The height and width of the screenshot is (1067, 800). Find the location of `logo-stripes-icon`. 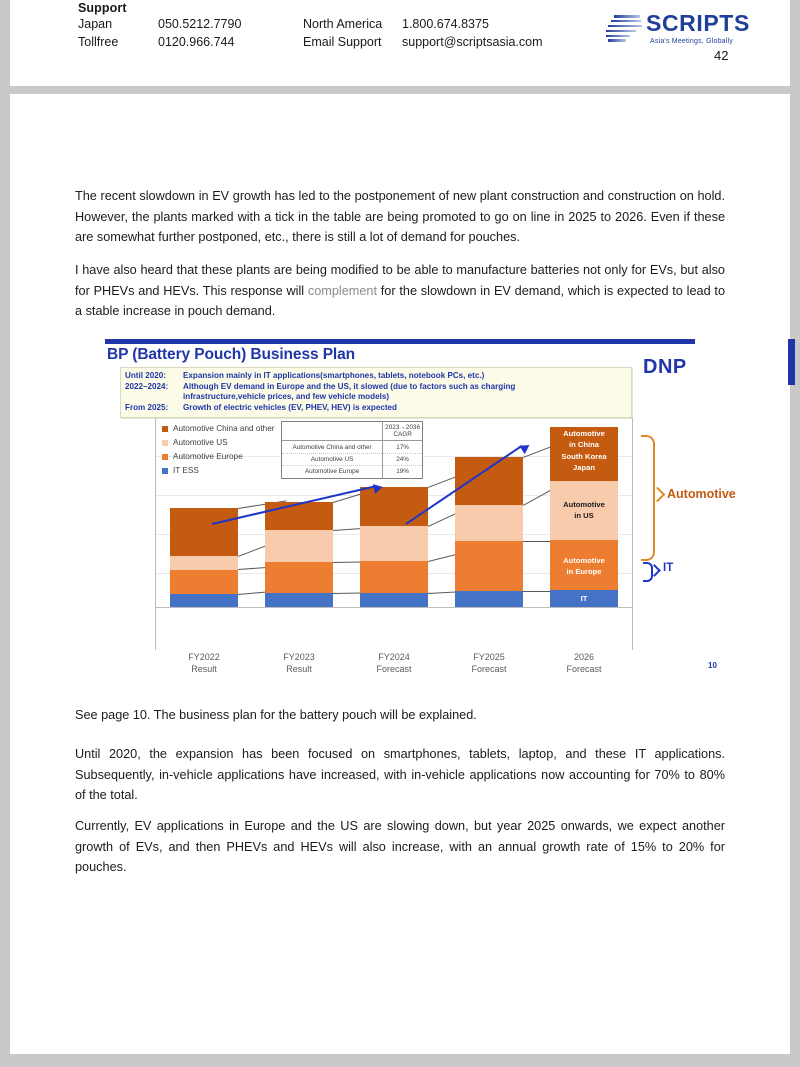

logo-stripes-icon is located at coordinates (624, 31).